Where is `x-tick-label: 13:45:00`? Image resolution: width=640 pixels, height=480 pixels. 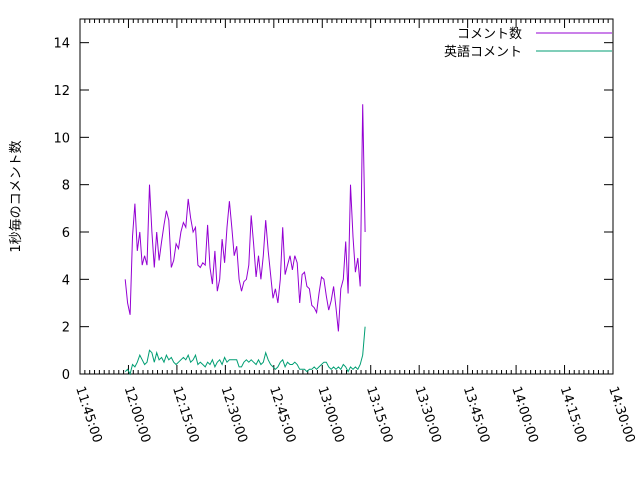
x-tick-label: 13:45:00 is located at coordinates (476, 415).